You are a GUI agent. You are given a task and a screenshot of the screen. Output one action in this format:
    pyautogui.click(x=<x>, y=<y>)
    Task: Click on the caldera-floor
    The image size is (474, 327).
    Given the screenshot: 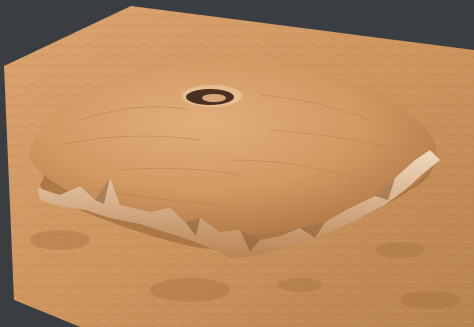 What is the action you would take?
    pyautogui.click(x=214, y=98)
    